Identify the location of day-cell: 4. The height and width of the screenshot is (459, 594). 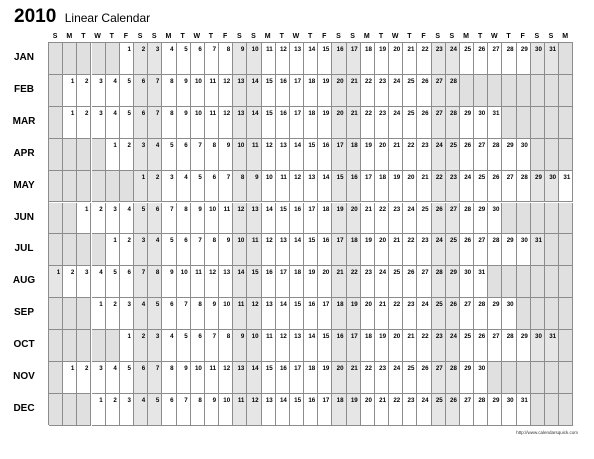
(169, 59).